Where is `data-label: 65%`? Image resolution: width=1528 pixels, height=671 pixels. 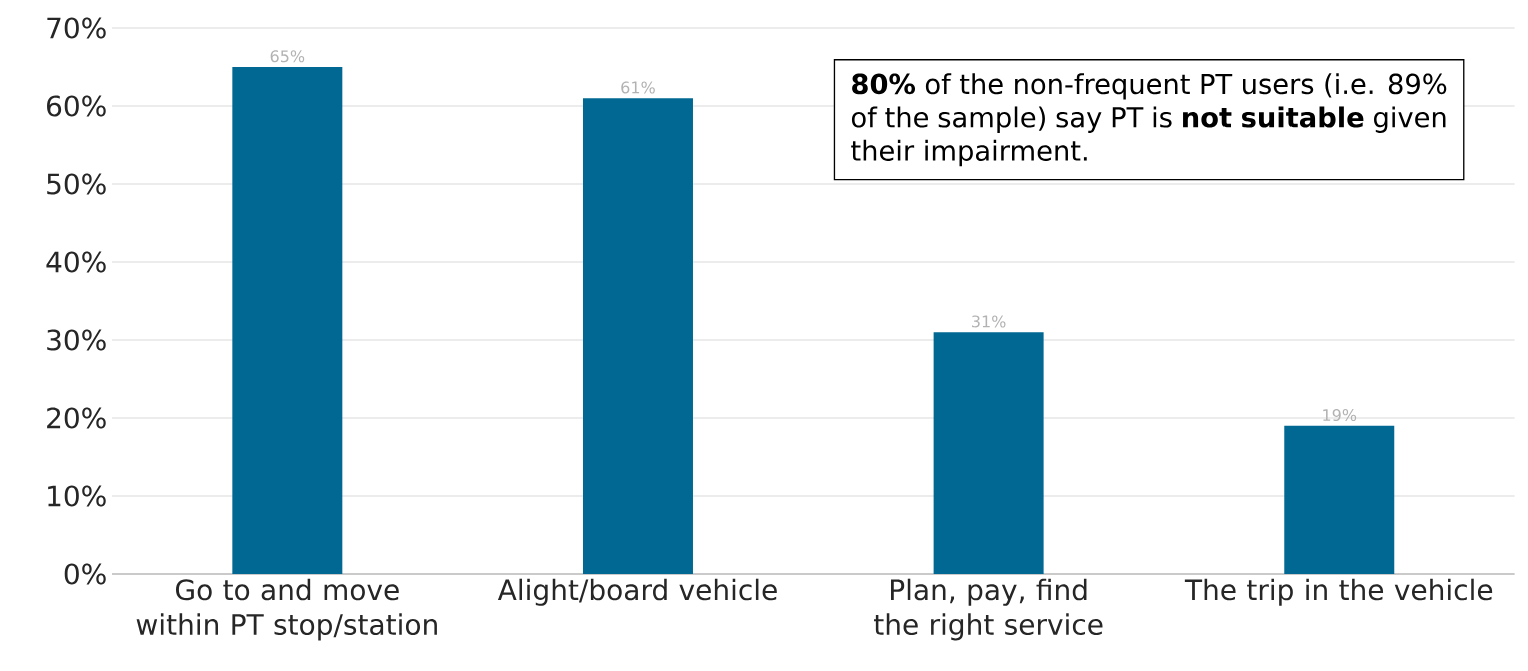
data-label: 65% is located at coordinates (287, 56).